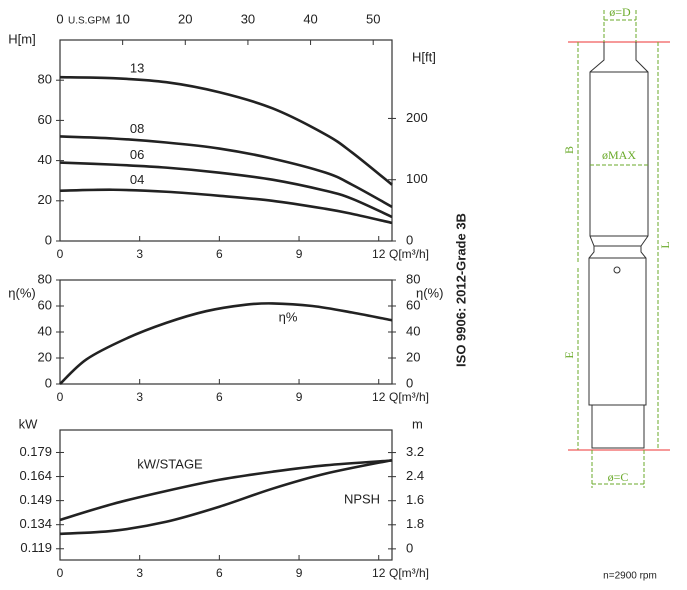 The width and height of the screenshot is (687, 590). Describe the element at coordinates (665, 244) in the screenshot. I see `dim-label: L` at that location.